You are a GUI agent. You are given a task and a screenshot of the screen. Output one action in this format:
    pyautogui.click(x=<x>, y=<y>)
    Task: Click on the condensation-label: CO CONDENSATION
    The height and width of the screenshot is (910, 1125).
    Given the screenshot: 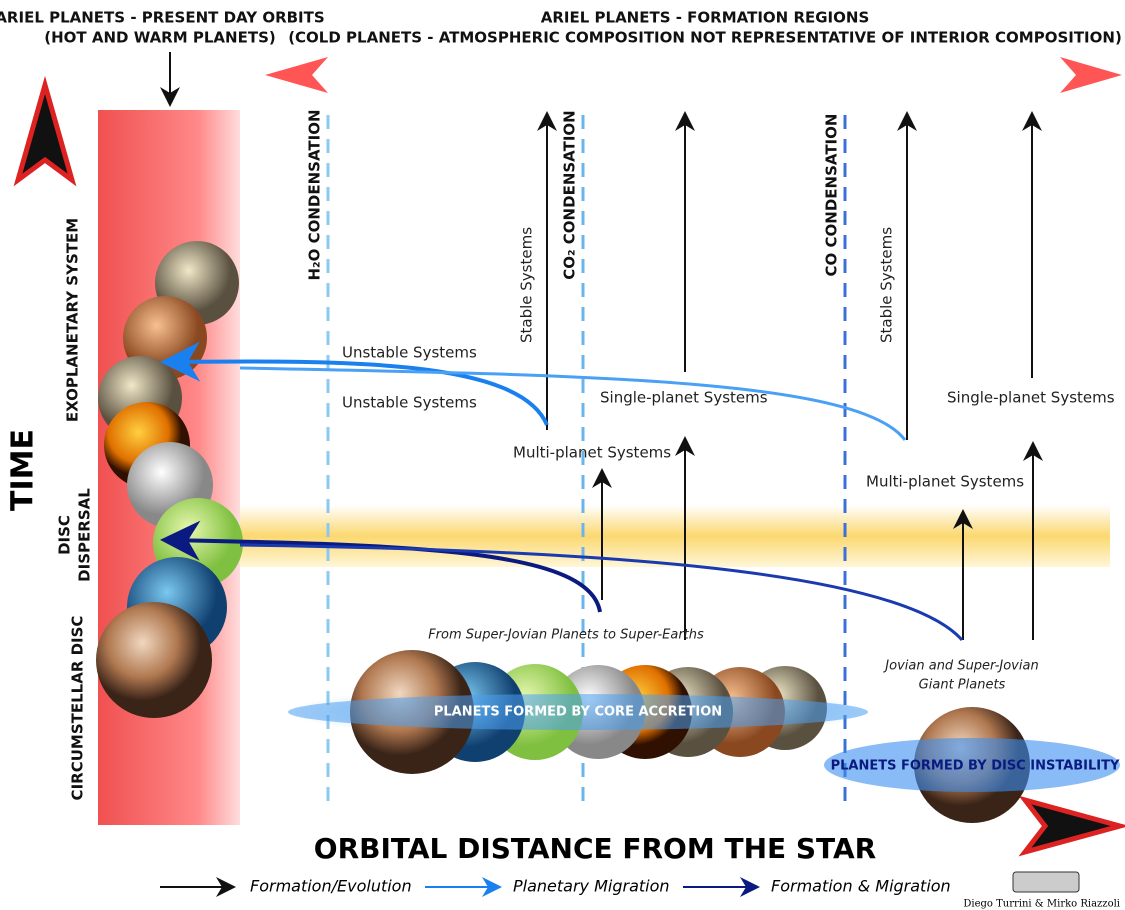 What is the action you would take?
    pyautogui.click(x=832, y=195)
    